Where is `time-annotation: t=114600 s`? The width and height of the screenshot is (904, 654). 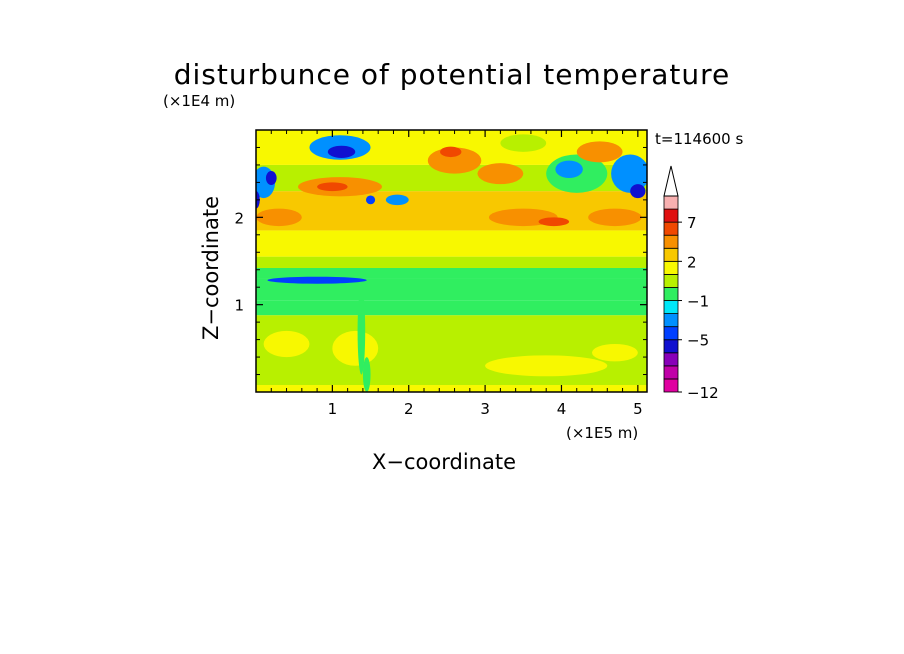
time-annotation: t=114600 s is located at coordinates (699, 139).